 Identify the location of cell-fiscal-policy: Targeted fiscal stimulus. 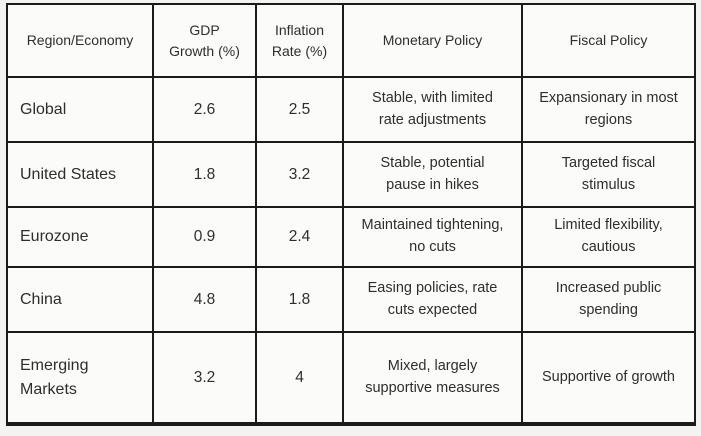
(608, 174).